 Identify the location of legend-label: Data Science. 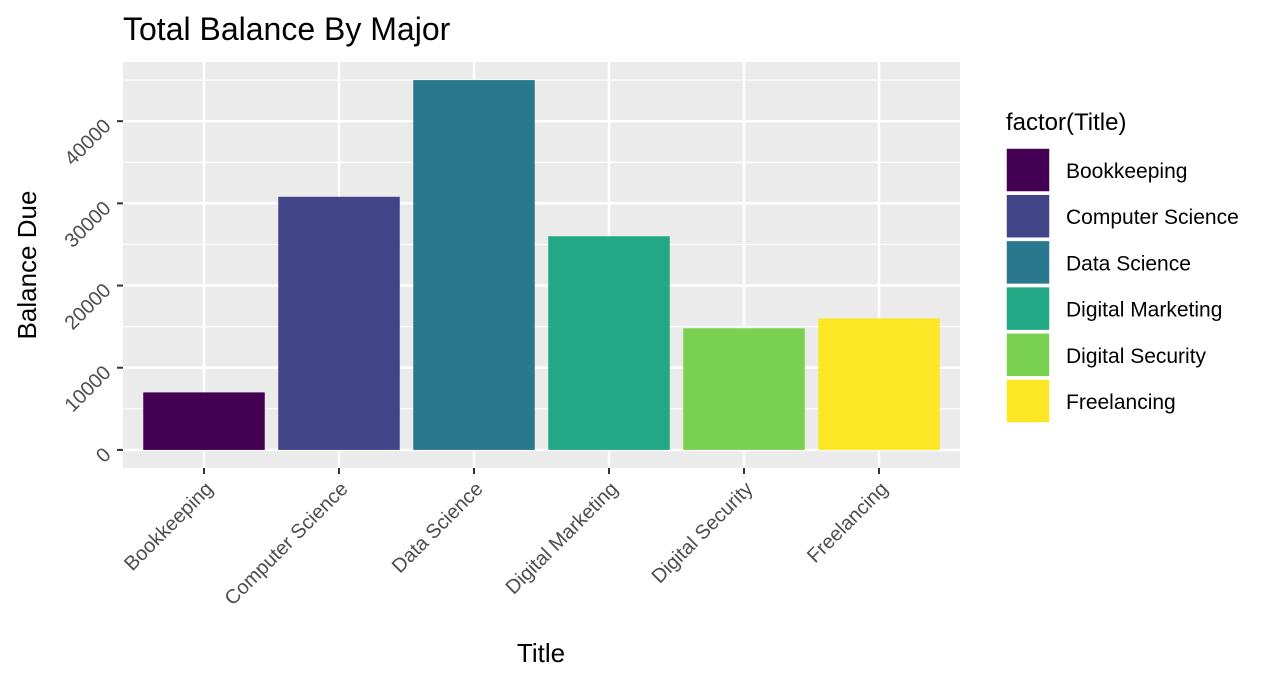
(1128, 263).